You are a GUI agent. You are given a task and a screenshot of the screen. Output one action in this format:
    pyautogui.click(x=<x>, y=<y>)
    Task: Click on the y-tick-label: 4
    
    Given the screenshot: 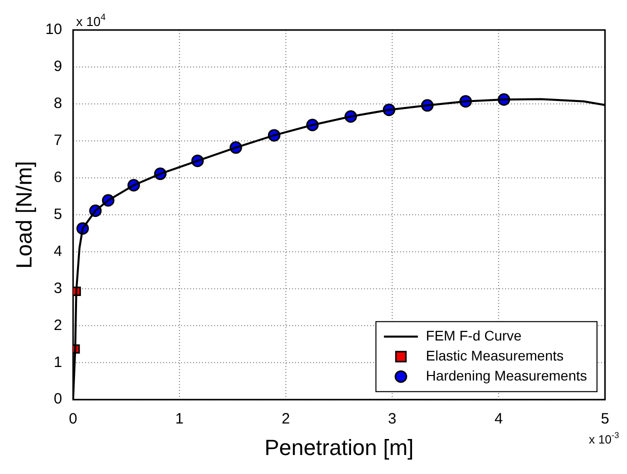 What is the action you would take?
    pyautogui.click(x=58, y=251)
    